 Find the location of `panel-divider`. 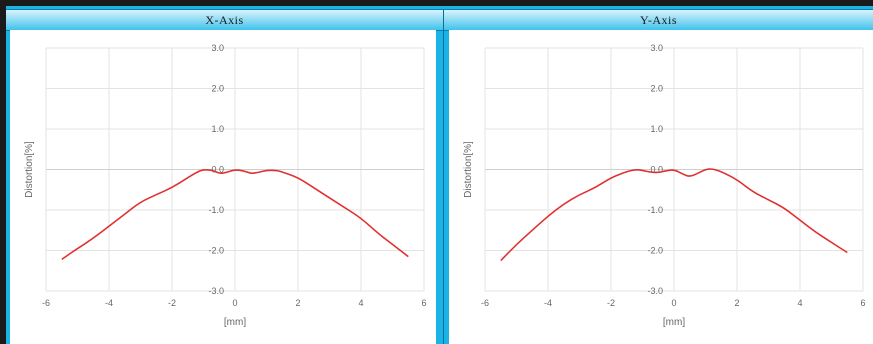

panel-divider is located at coordinates (443, 176).